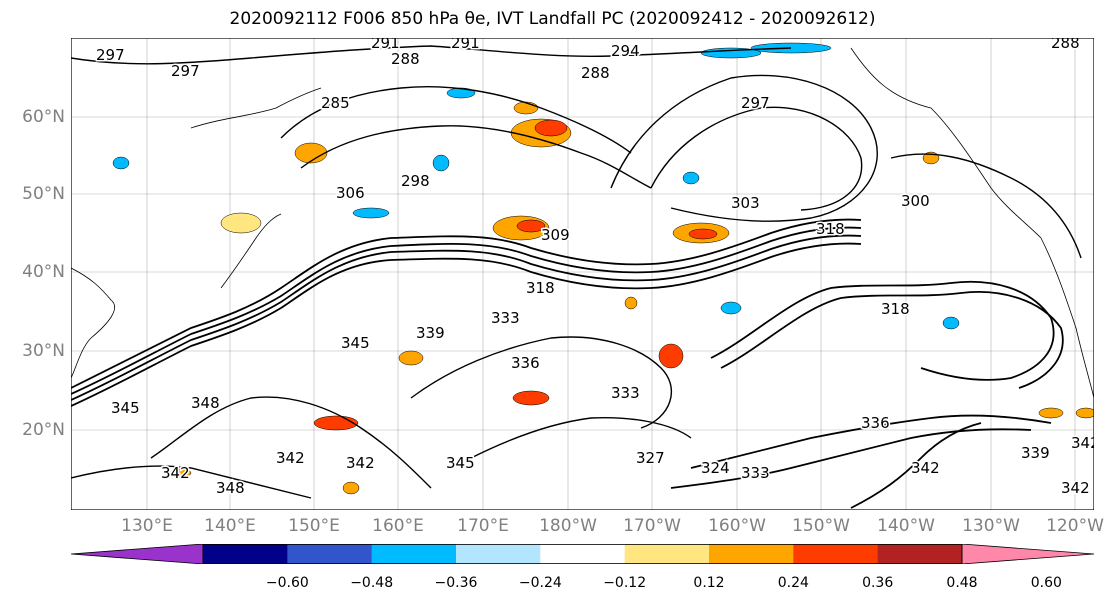 The image size is (1105, 603). I want to click on colorbar-tick-label: 0.48, so click(962, 583).